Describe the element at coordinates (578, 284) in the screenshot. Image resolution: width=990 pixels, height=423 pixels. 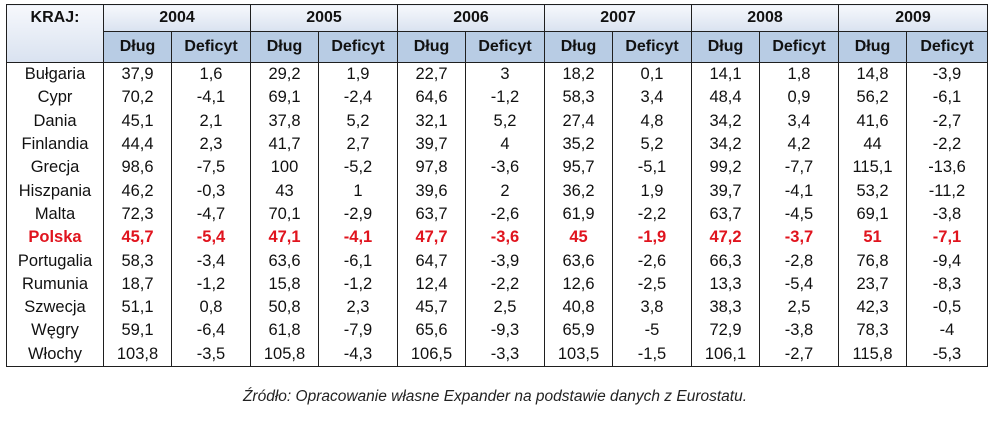
I see `debt-cell: 12,6` at that location.